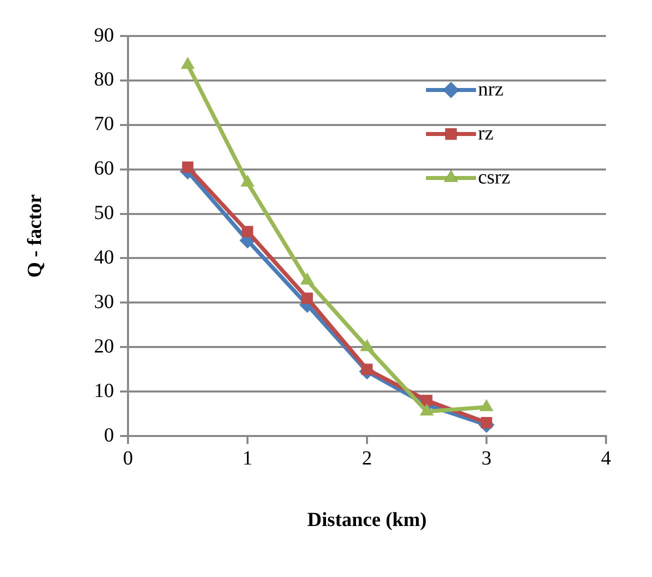 This screenshot has width=652, height=577. Describe the element at coordinates (35, 236) in the screenshot. I see `y-axis-title: Q - factor` at that location.